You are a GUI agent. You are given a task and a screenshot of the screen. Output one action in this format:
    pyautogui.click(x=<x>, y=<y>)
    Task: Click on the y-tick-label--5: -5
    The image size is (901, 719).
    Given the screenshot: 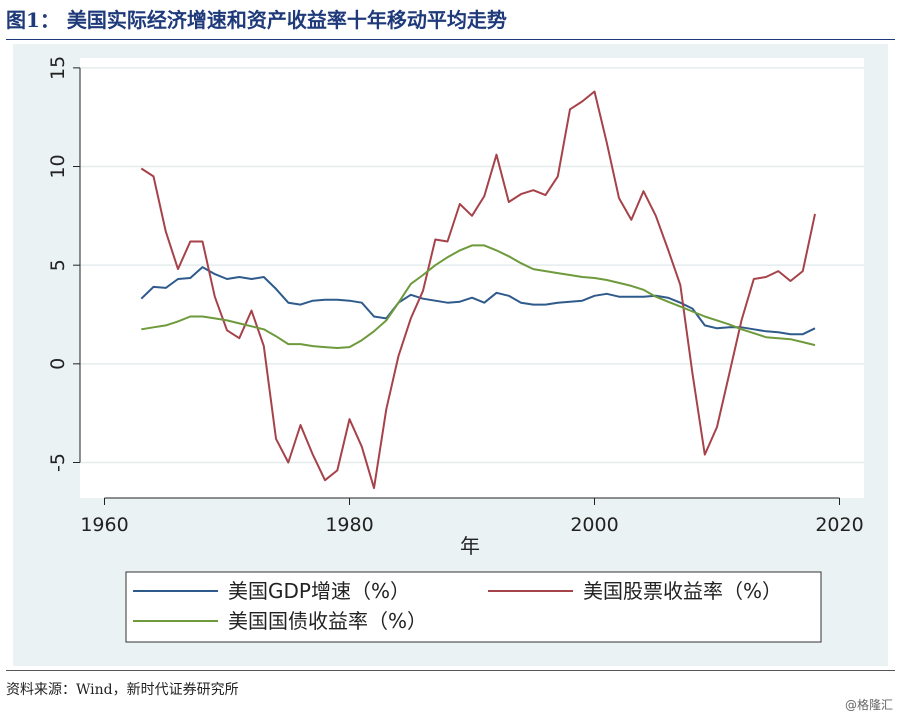 What is the action you would take?
    pyautogui.click(x=58, y=462)
    